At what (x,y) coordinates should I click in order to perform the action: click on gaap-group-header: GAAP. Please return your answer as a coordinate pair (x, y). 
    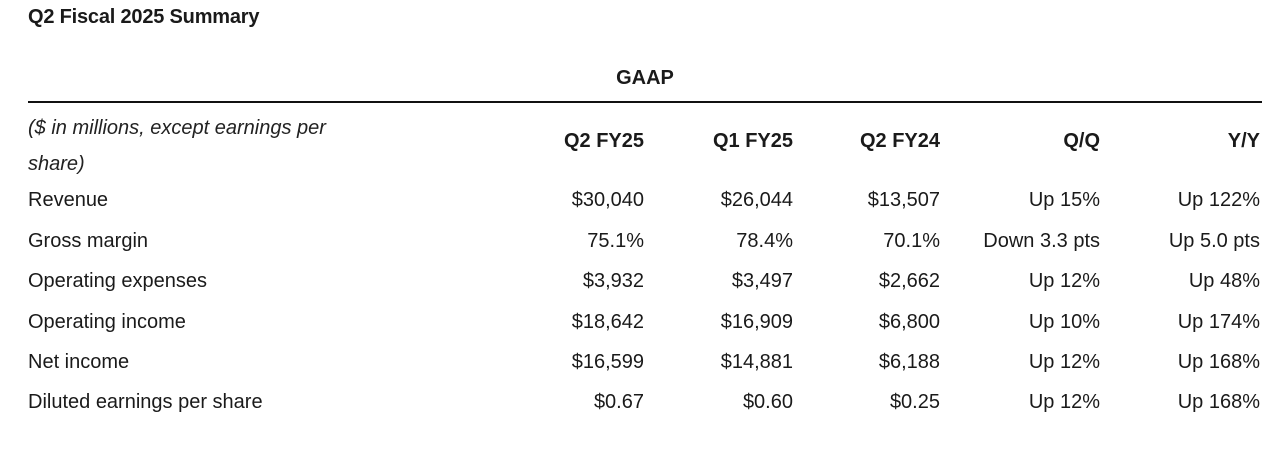
    Looking at the image, I should click on (645, 78).